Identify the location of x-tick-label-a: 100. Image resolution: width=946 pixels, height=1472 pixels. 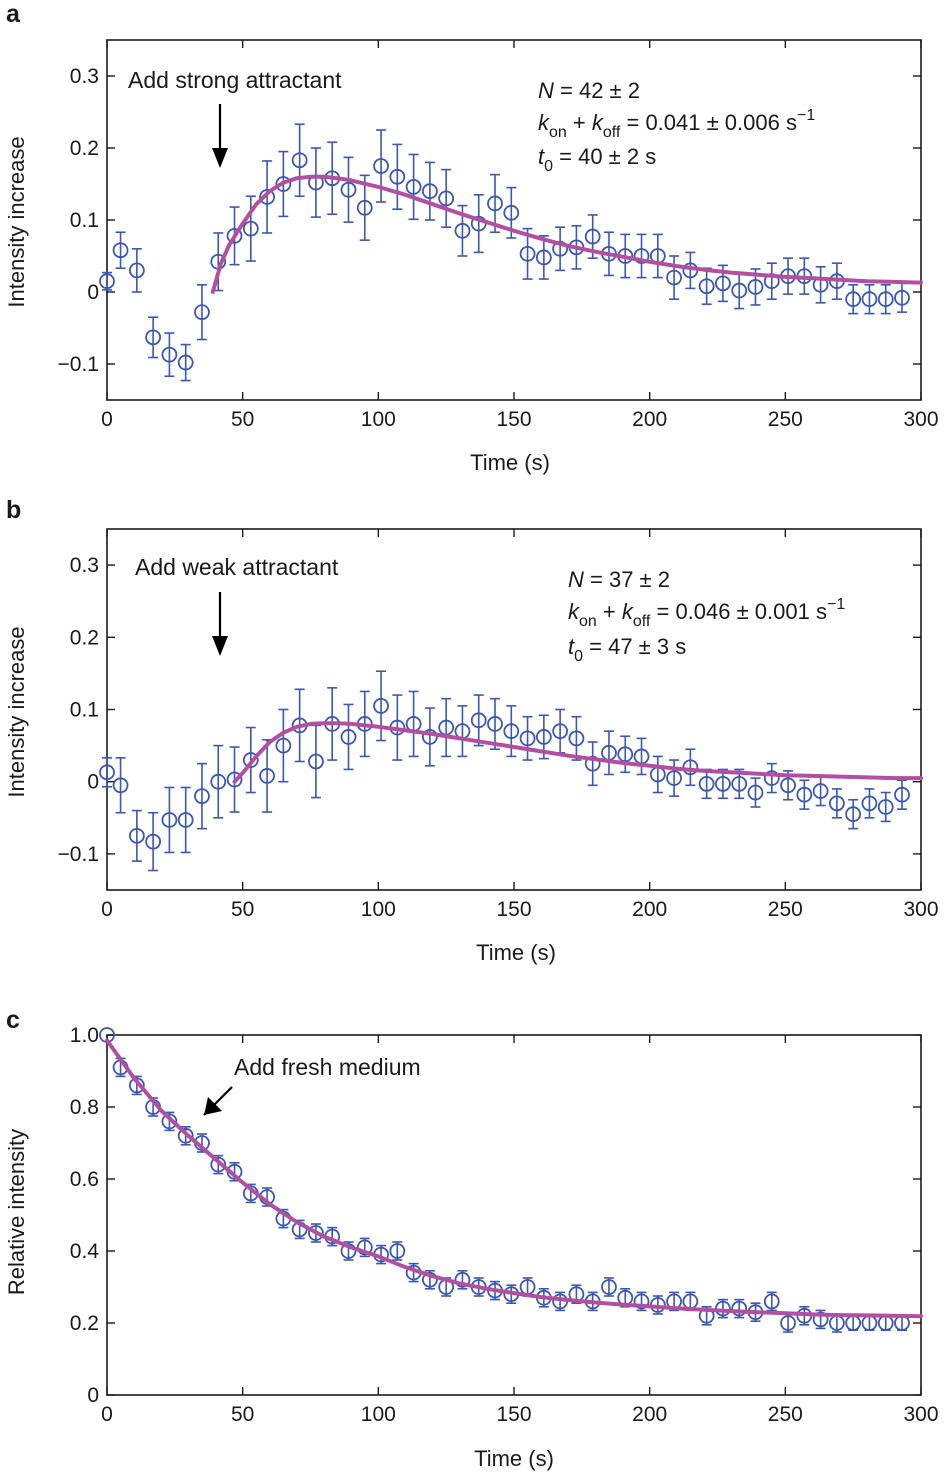
(378, 419).